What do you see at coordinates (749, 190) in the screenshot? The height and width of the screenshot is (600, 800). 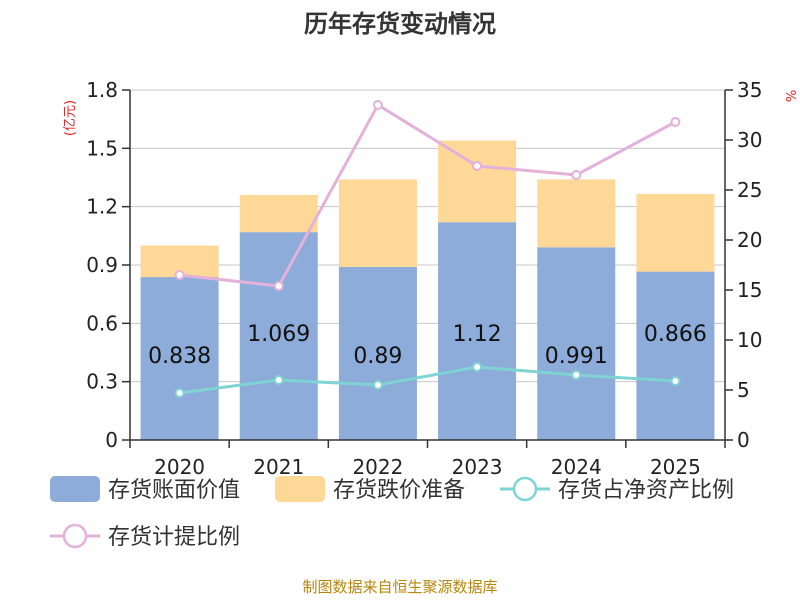 I see `y-right-tick-label: 25` at bounding box center [749, 190].